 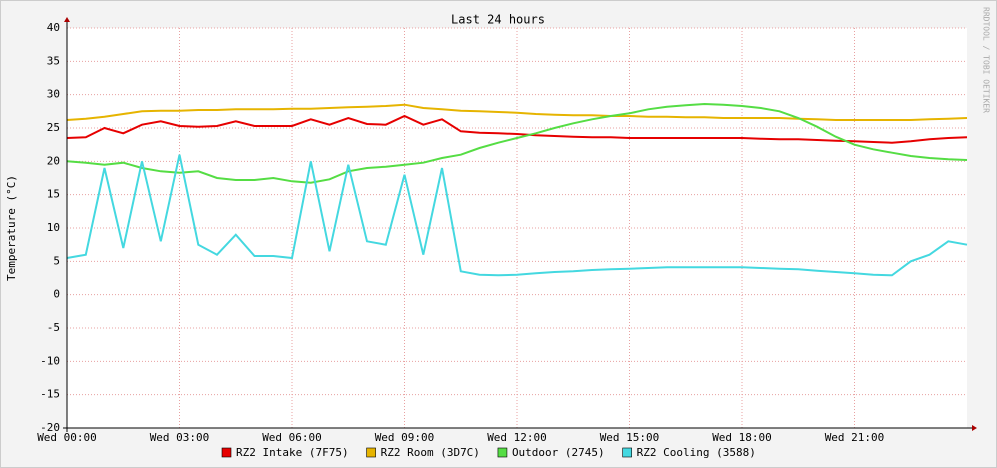 What do you see at coordinates (180, 437) in the screenshot?
I see `x-tick-label: Wed 03:00` at bounding box center [180, 437].